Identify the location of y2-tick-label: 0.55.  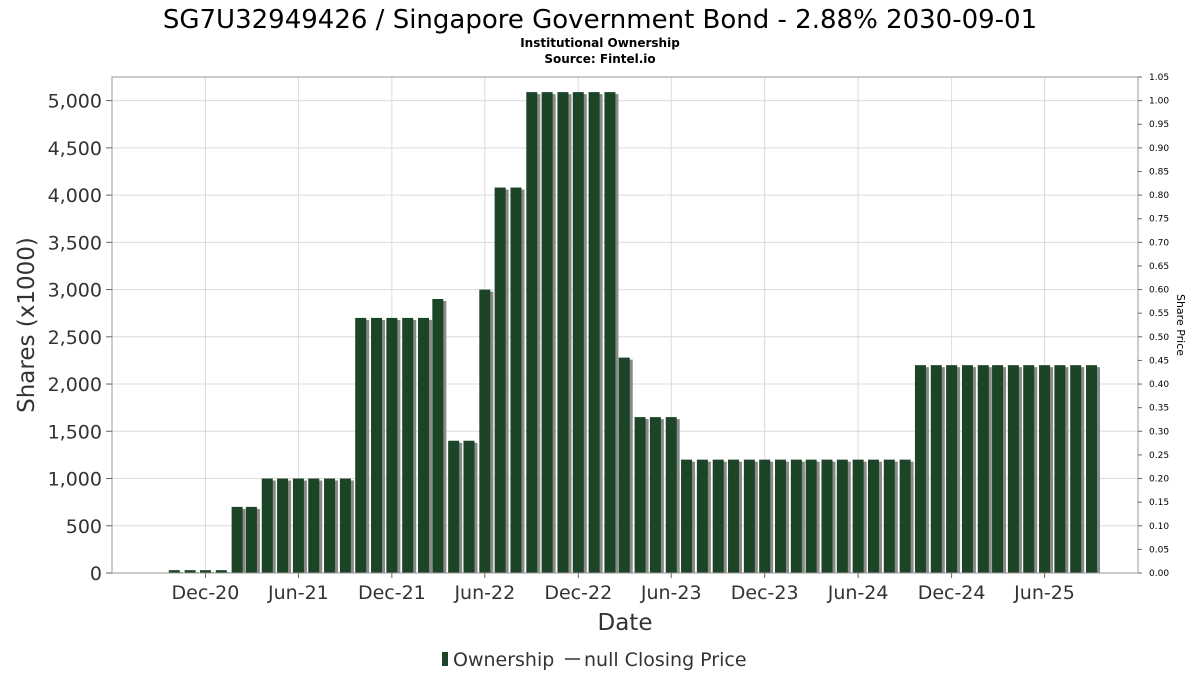
(1159, 314).